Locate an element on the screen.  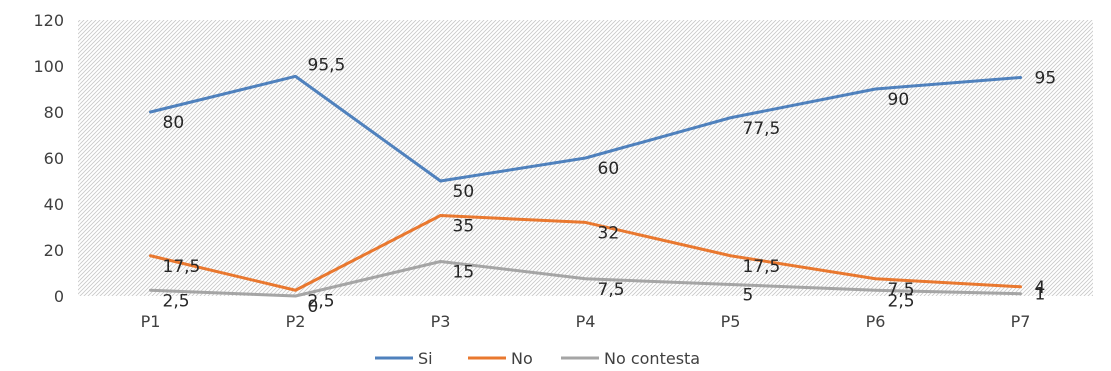
data-label: 0 is located at coordinates (313, 307).